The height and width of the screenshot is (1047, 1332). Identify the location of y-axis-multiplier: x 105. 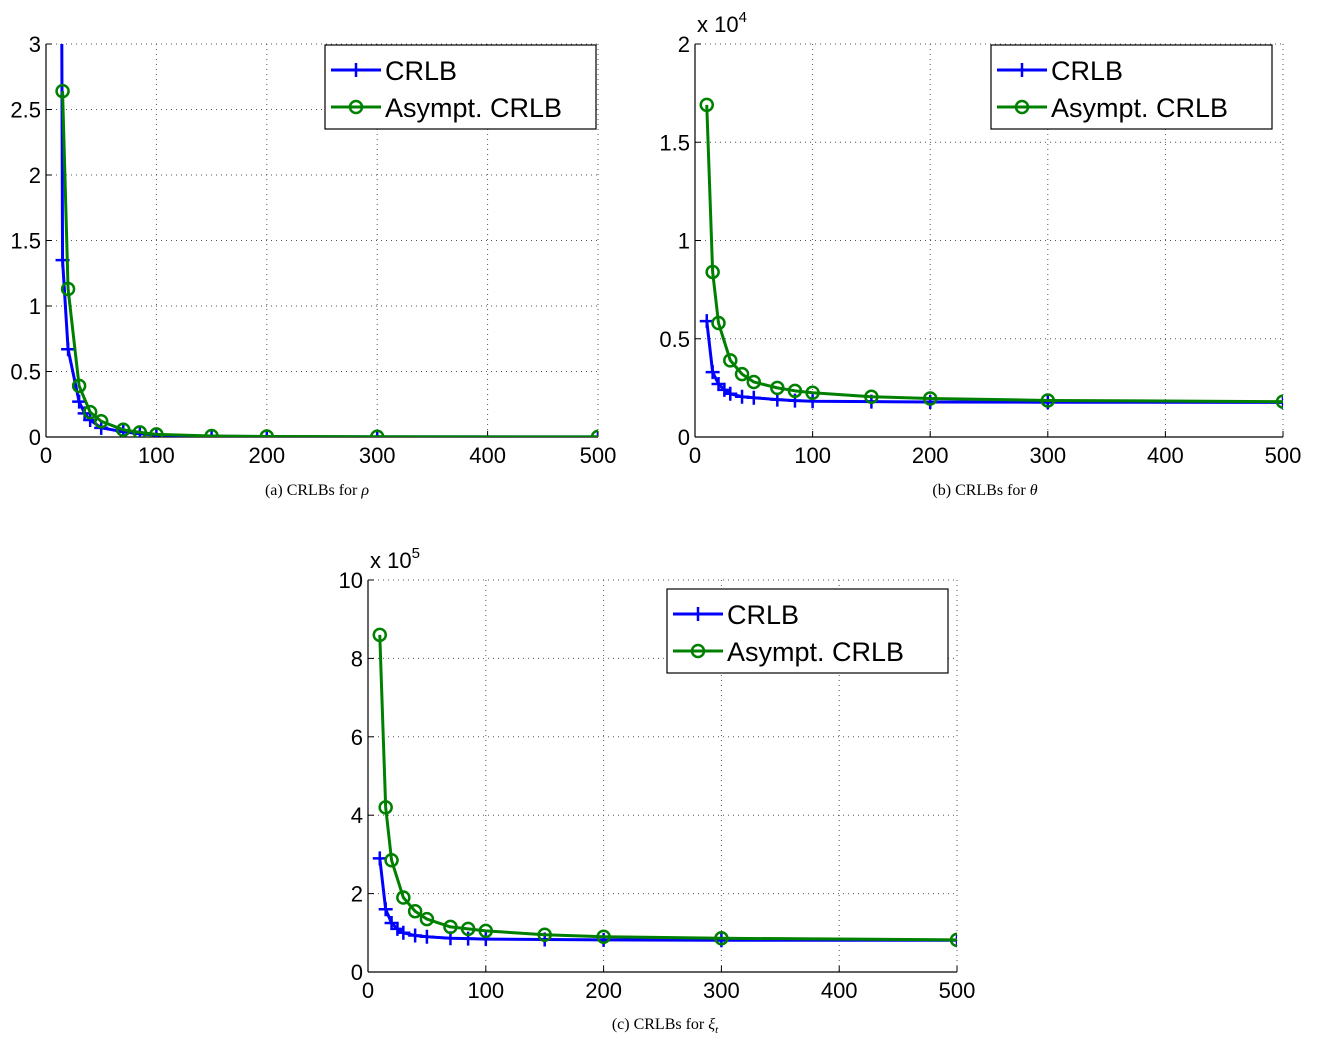
(395, 559).